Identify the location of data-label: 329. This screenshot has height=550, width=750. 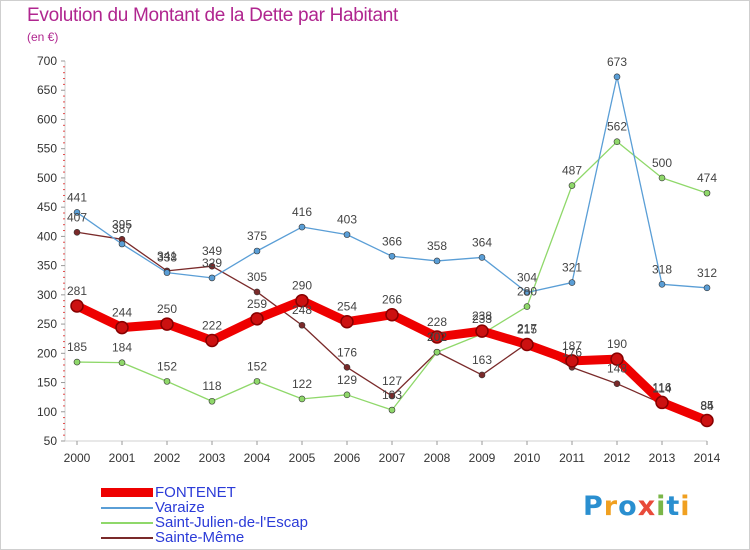
(212, 263).